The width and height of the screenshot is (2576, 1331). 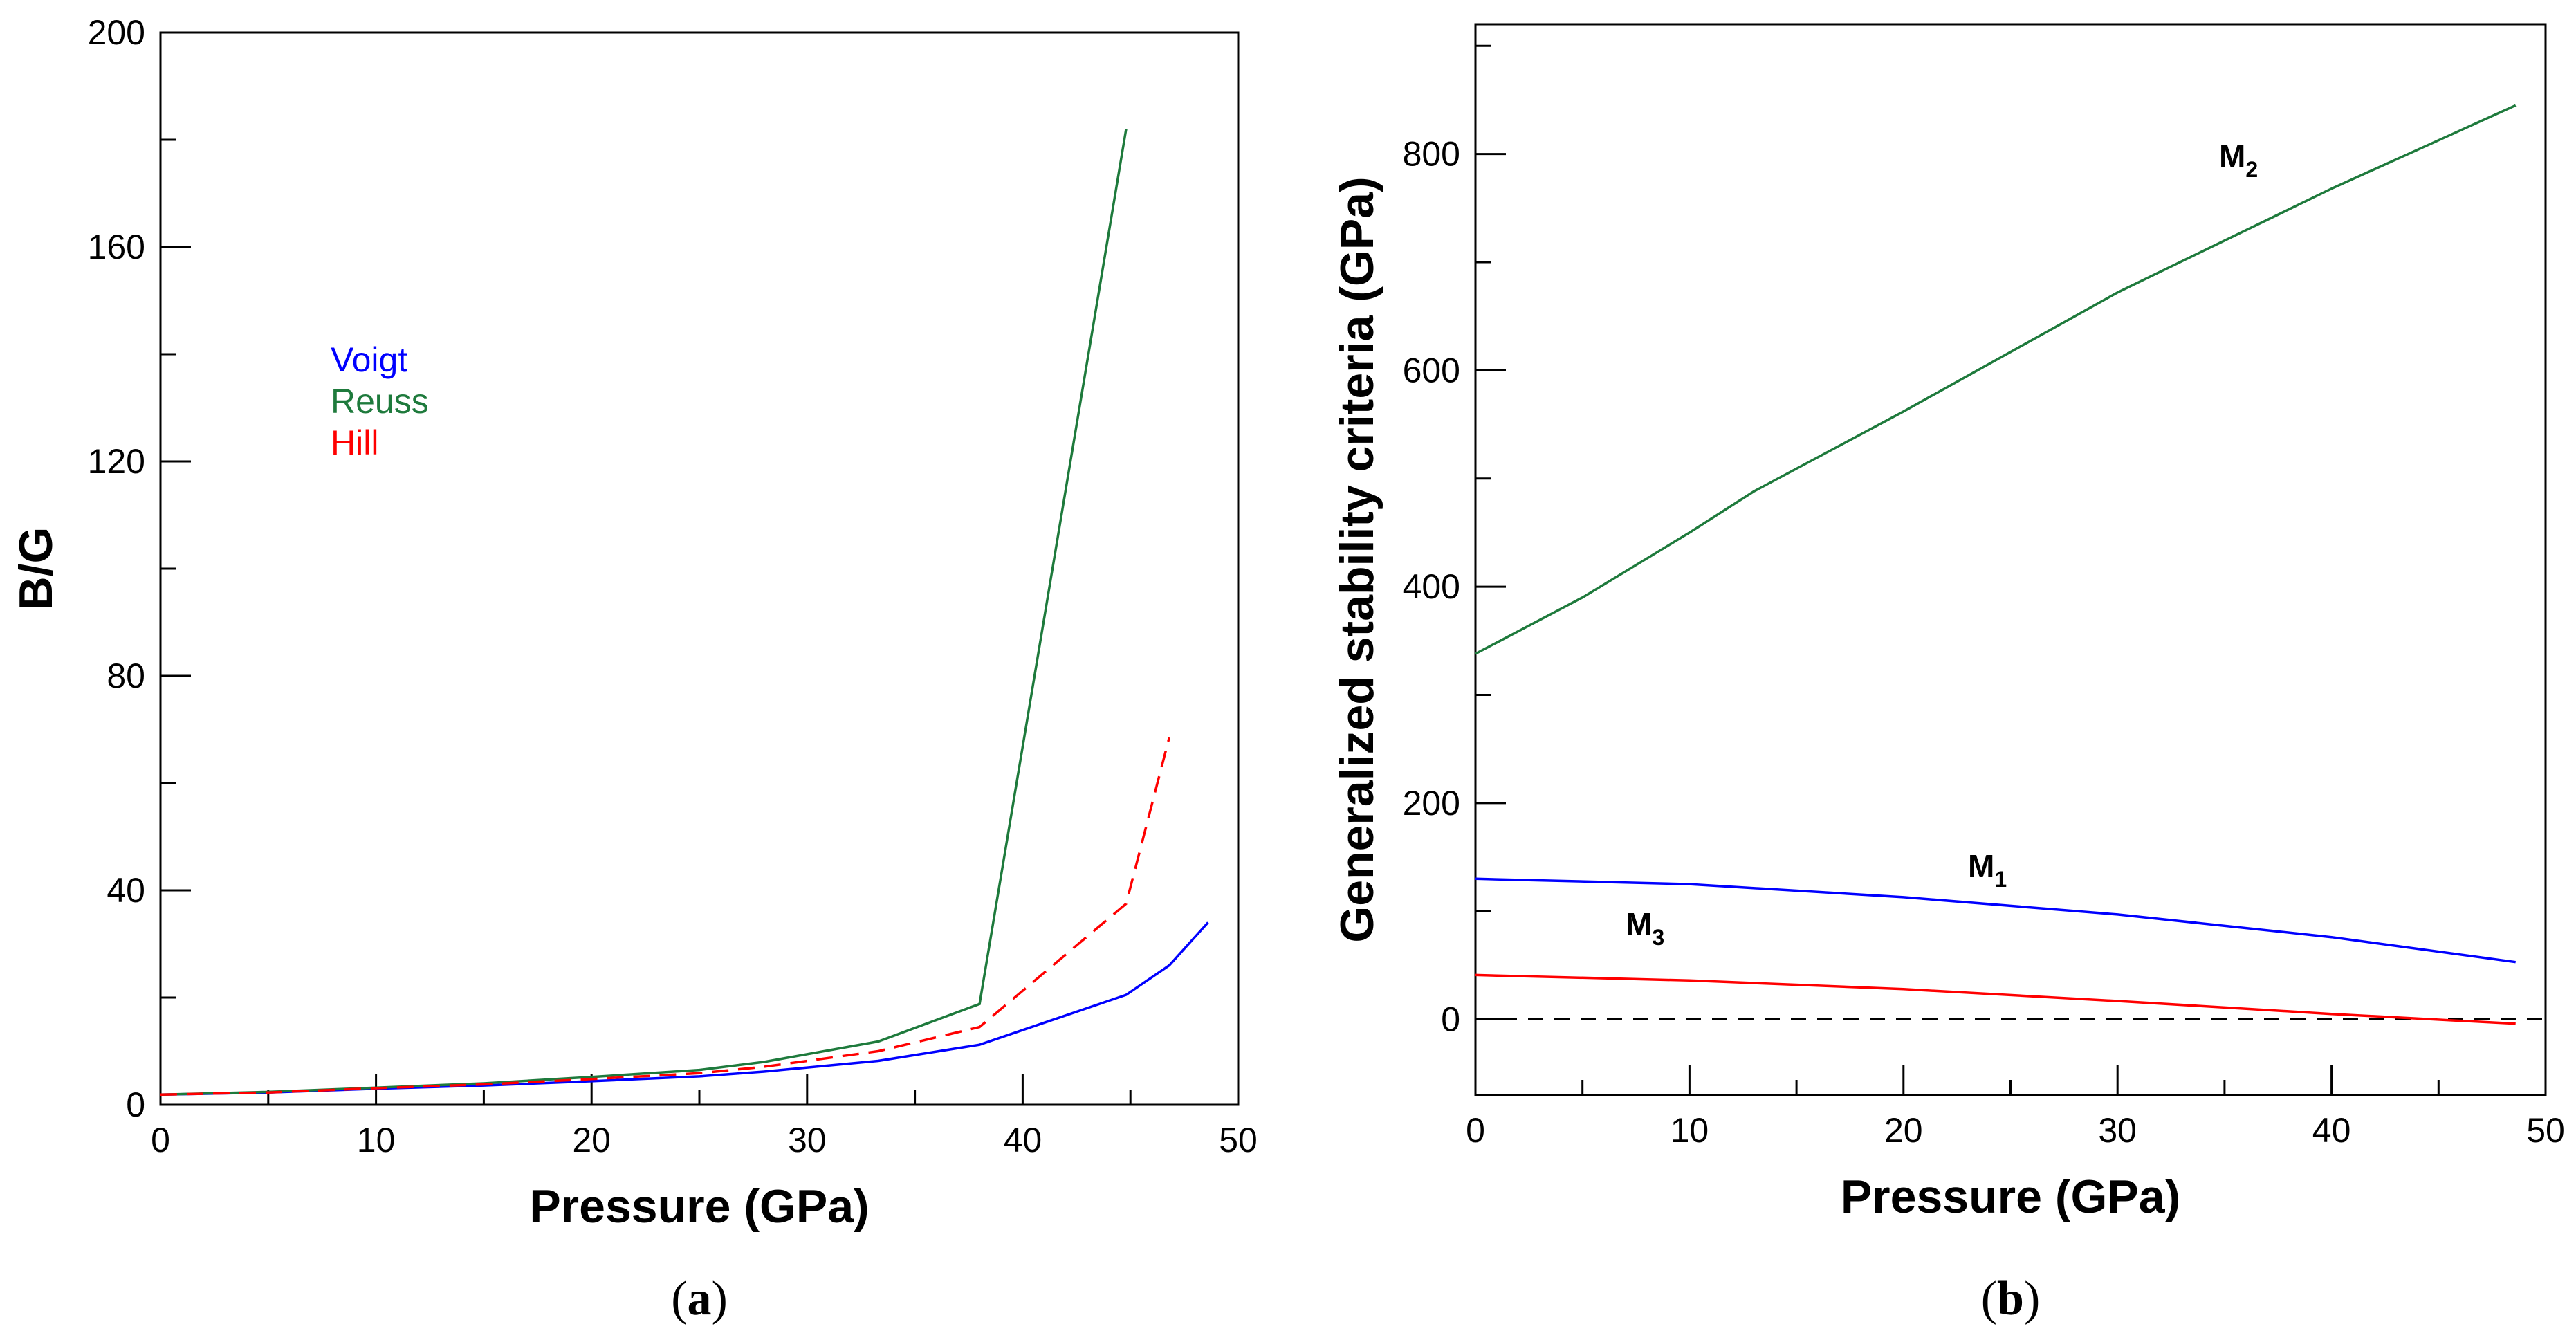 I want to click on panel-label: (a), so click(x=699, y=1298).